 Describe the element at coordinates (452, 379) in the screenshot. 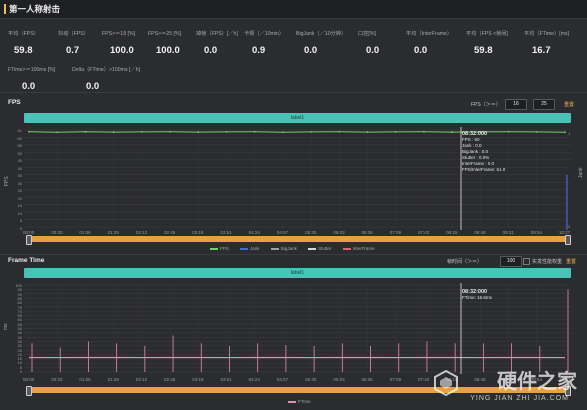

I see `x-tick-label: 08:15` at that location.